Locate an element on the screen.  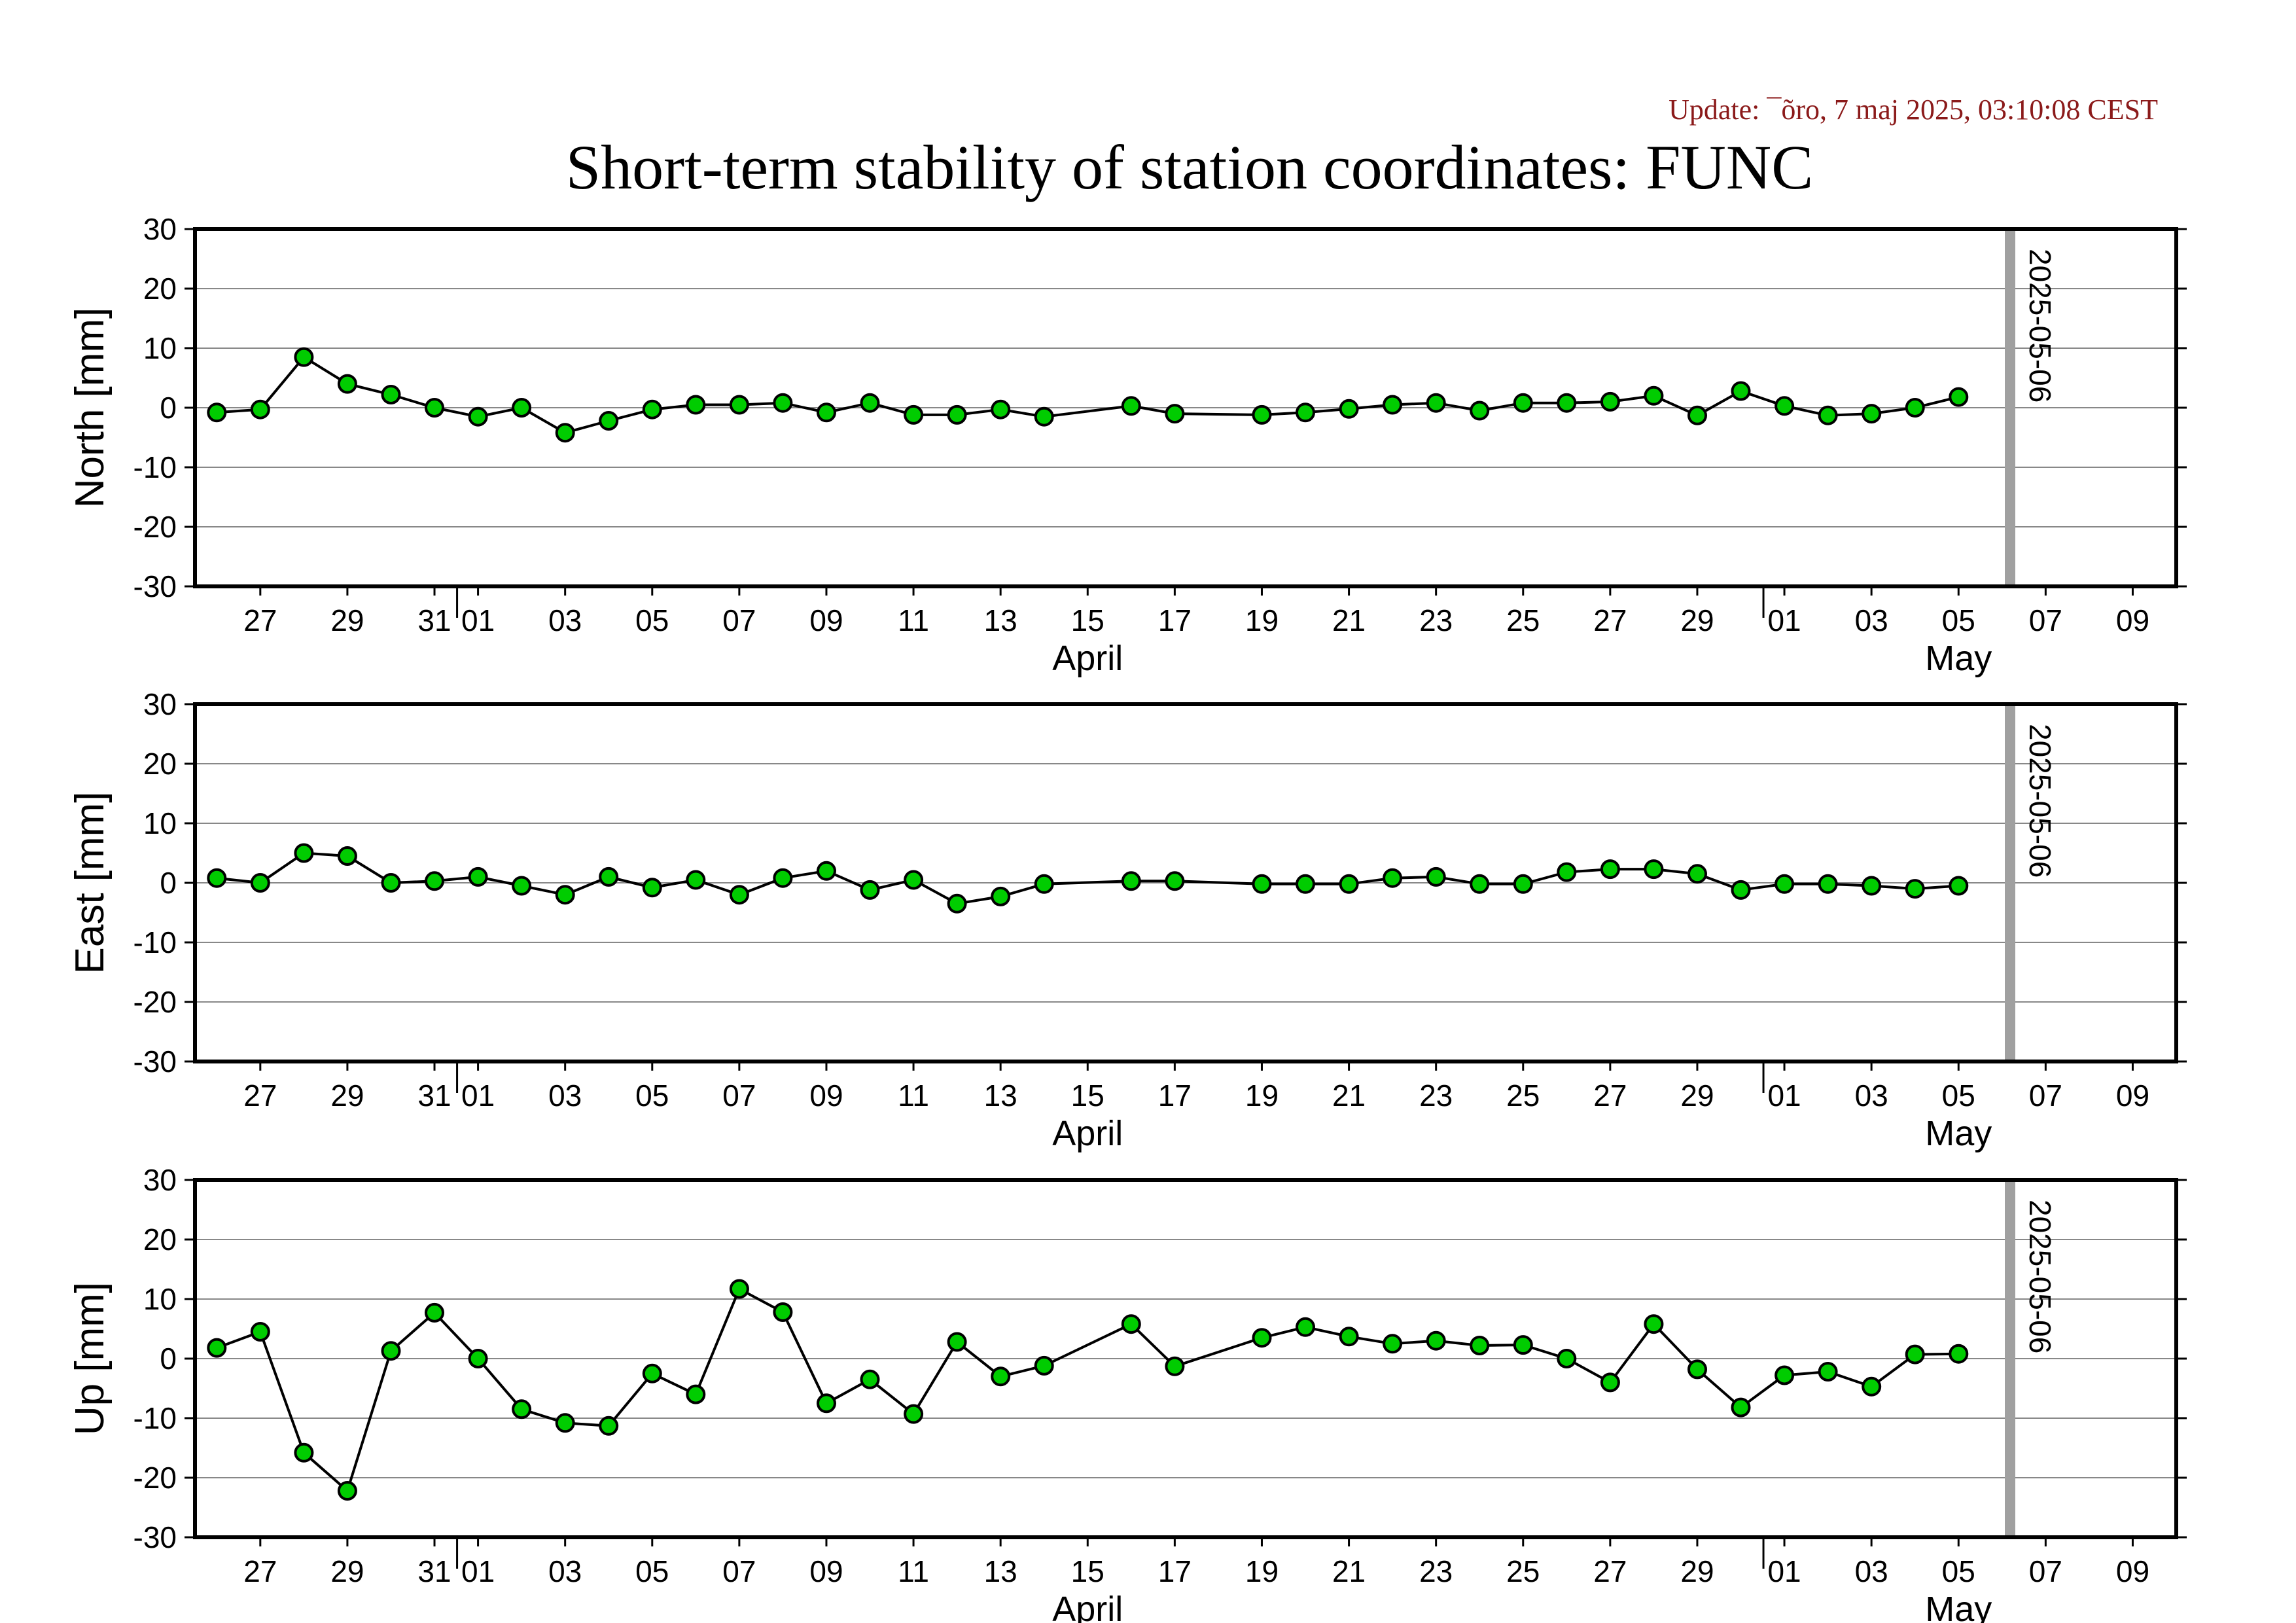
x-tick-label: 11 is located at coordinates (913, 1096).